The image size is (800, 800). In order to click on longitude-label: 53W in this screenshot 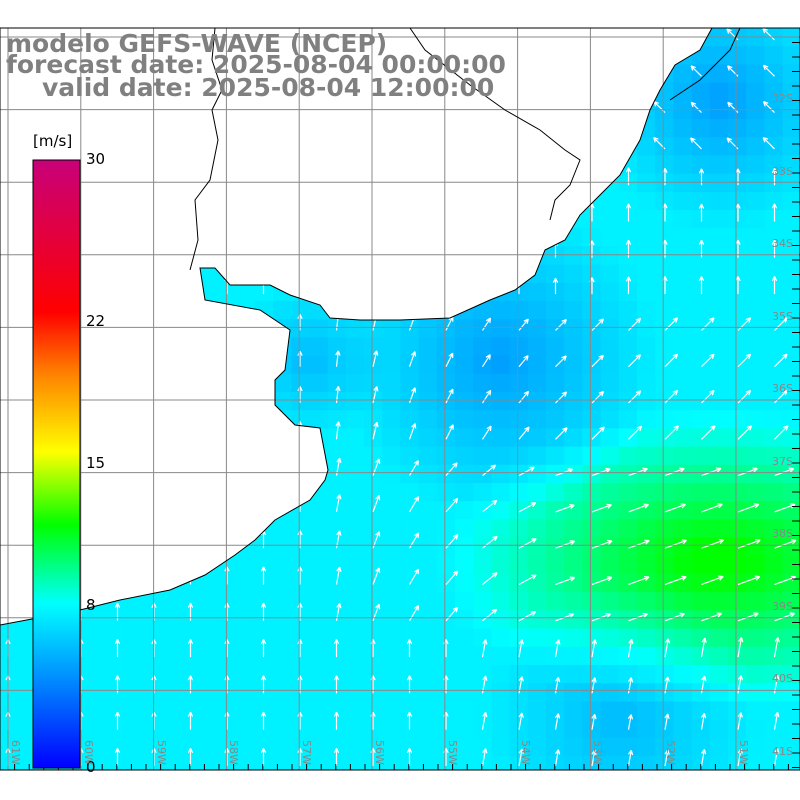, I will do `click(598, 752)`.